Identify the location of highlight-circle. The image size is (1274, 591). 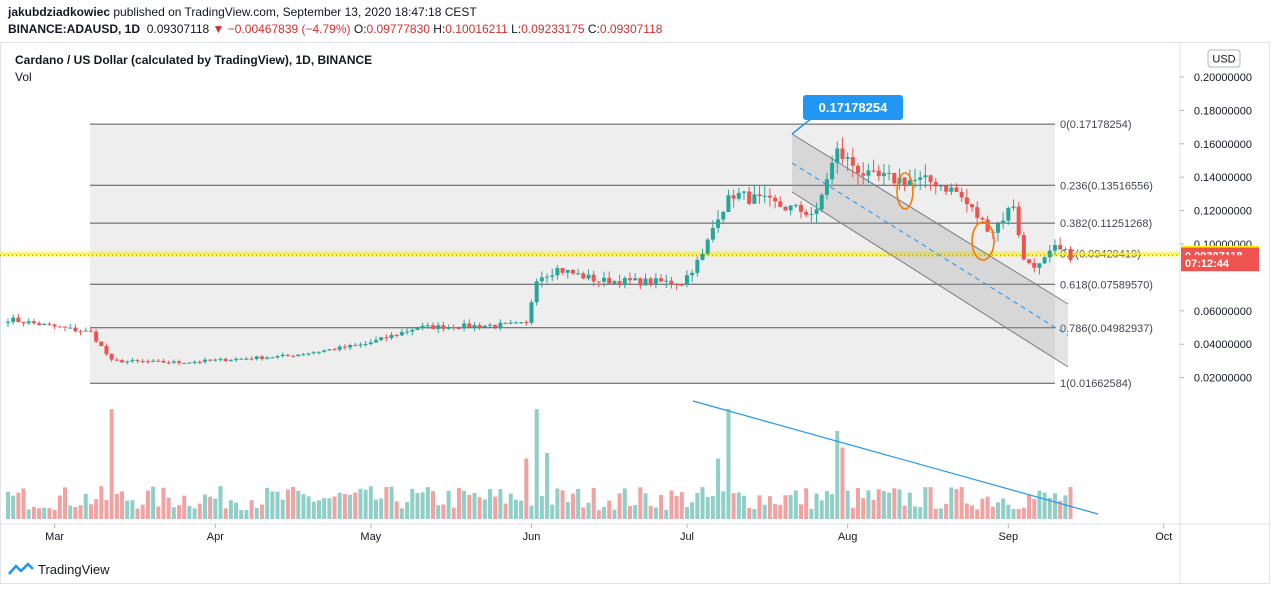
(905, 191).